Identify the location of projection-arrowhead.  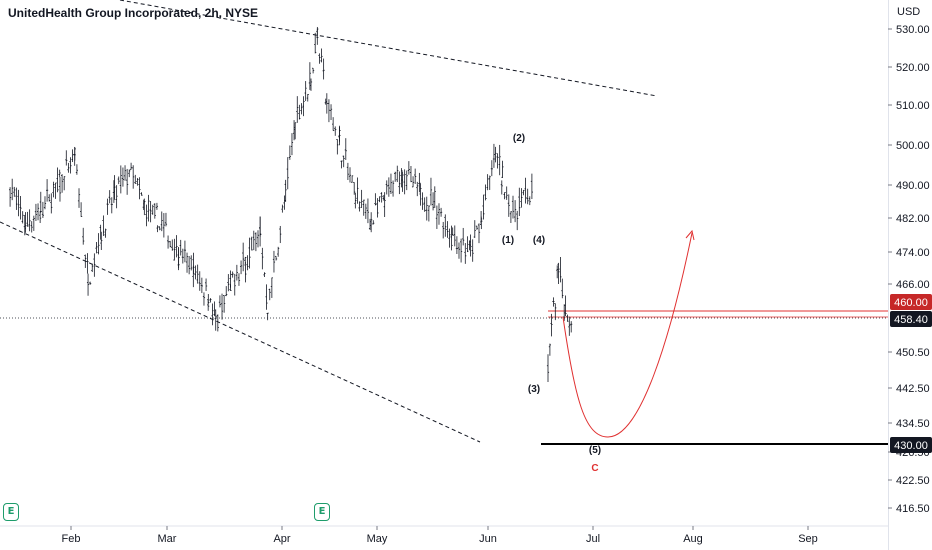
(690, 235).